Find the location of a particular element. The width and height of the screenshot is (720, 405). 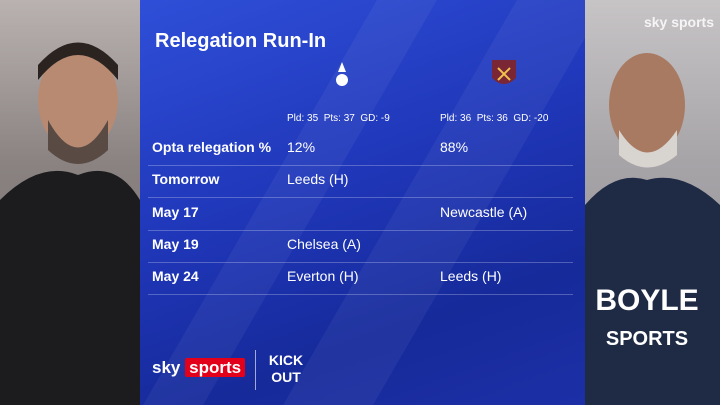

row-label: Tomorrow is located at coordinates (186, 179).